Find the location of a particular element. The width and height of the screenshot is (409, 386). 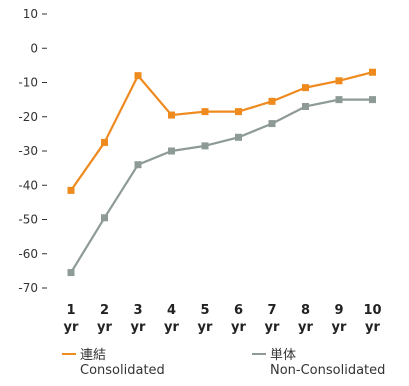

y-tick-label: -50 is located at coordinates (28, 220).